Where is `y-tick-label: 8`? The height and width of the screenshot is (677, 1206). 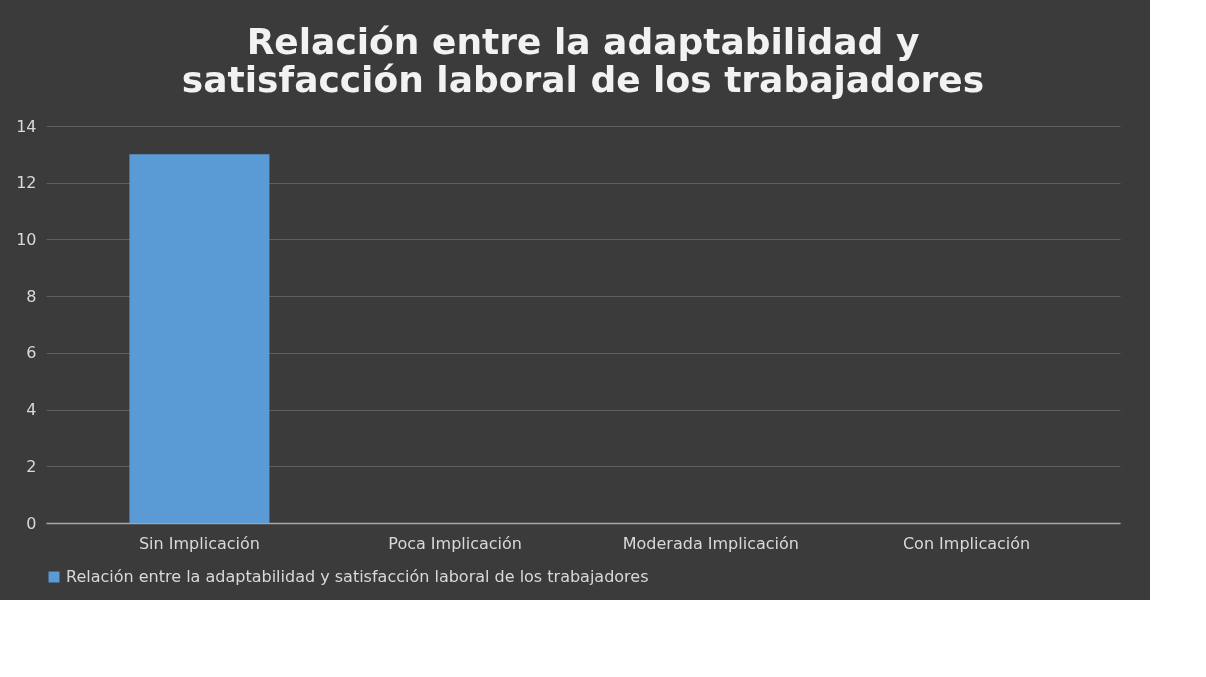
y-tick-label: 8 is located at coordinates (31, 296).